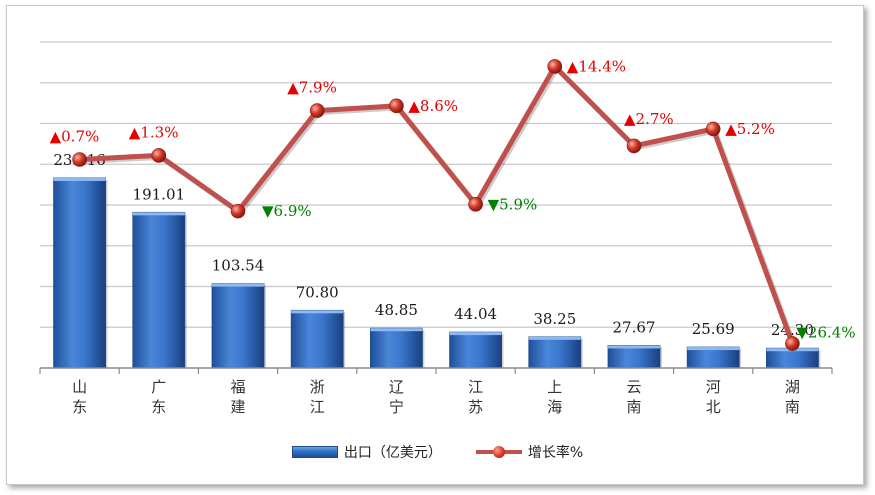 Image resolution: width=875 pixels, height=495 pixels. What do you see at coordinates (238, 266) in the screenshot?
I see `bar-value-label: 103.54` at bounding box center [238, 266].